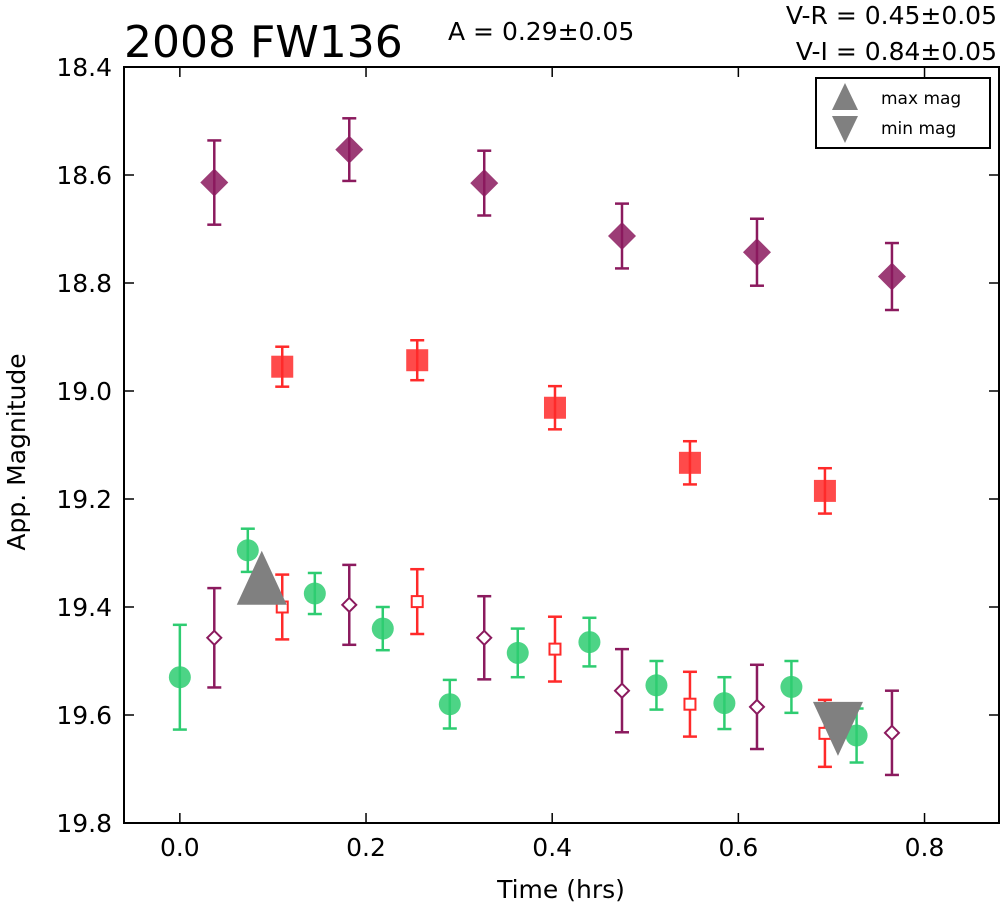  I want to click on y-tick-label: 19.0, so click(84, 391).